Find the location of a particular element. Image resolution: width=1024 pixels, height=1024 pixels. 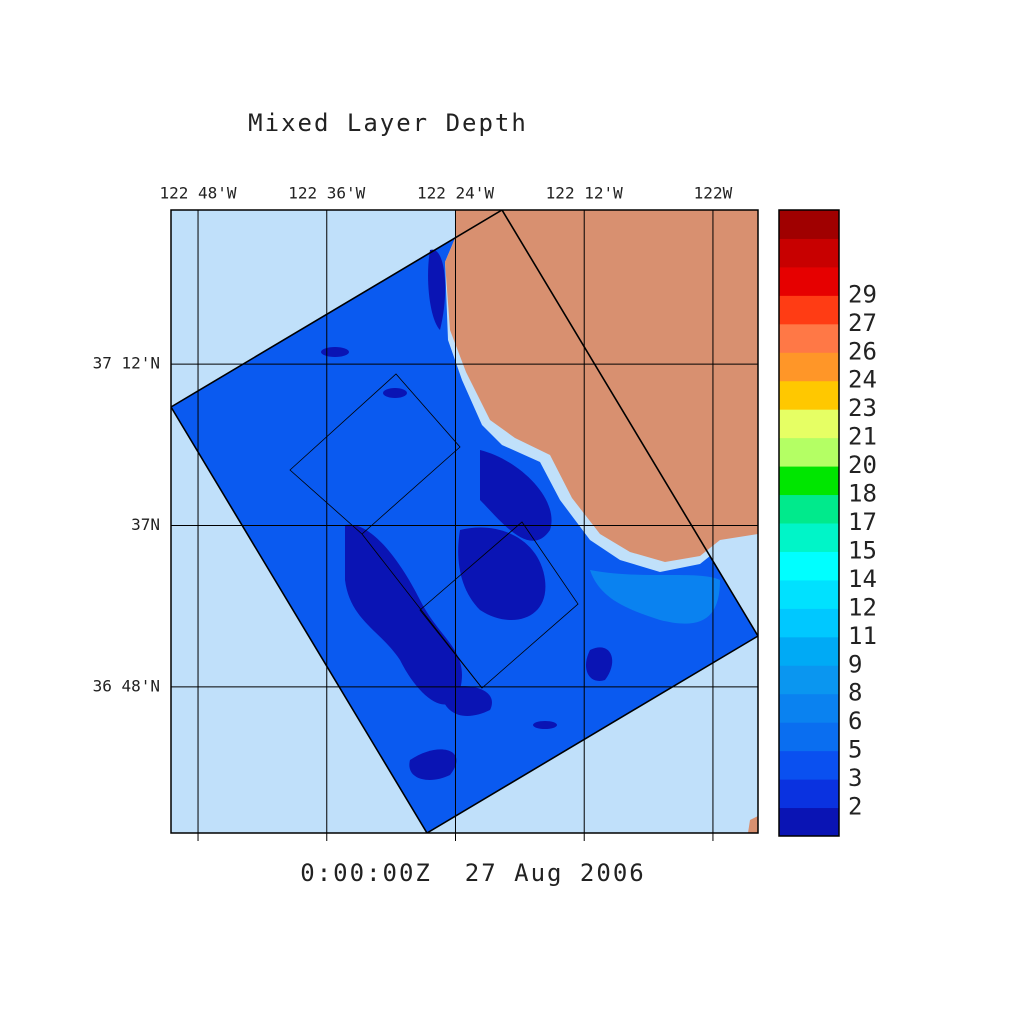

colorbar-label: 20 is located at coordinates (862, 465).